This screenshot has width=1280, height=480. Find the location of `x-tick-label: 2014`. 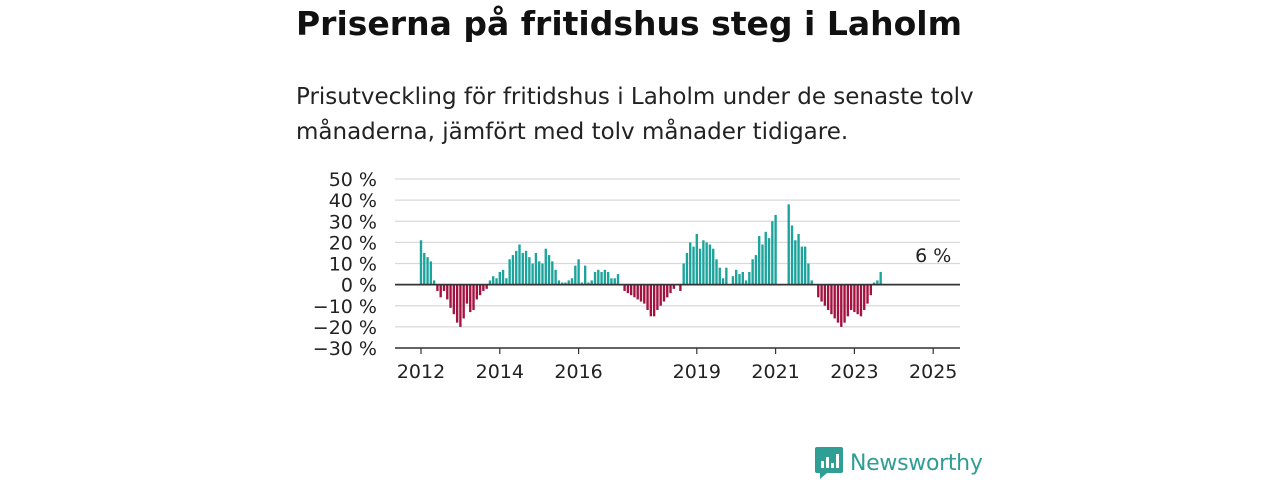

x-tick-label: 2014 is located at coordinates (500, 372).